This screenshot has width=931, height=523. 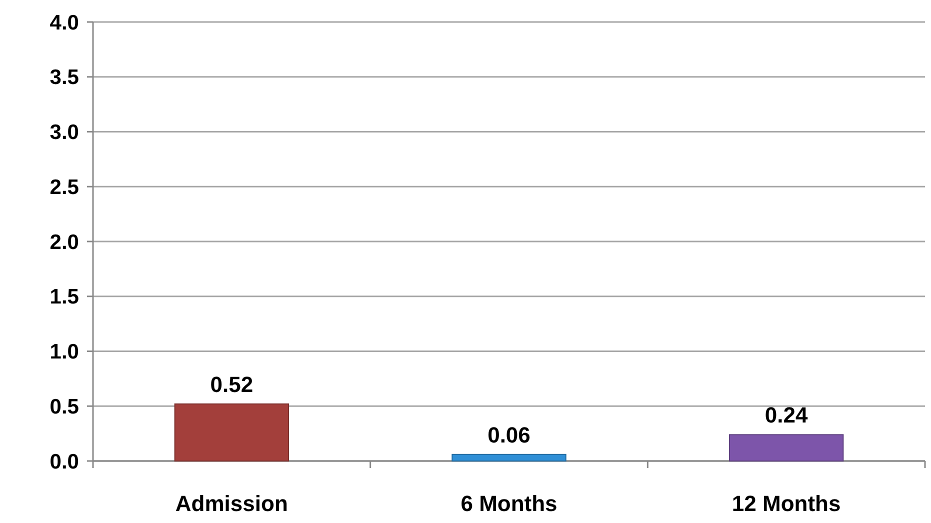 What do you see at coordinates (64, 22) in the screenshot?
I see `y-tick-label: 4.0` at bounding box center [64, 22].